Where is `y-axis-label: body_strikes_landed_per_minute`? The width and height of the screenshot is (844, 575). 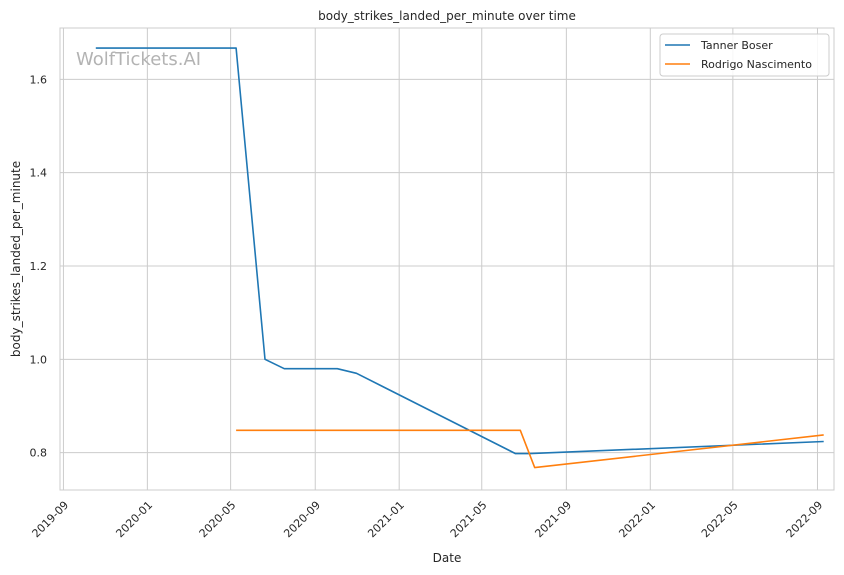 y-axis-label: body_strikes_landed_per_minute is located at coordinates (16, 259).